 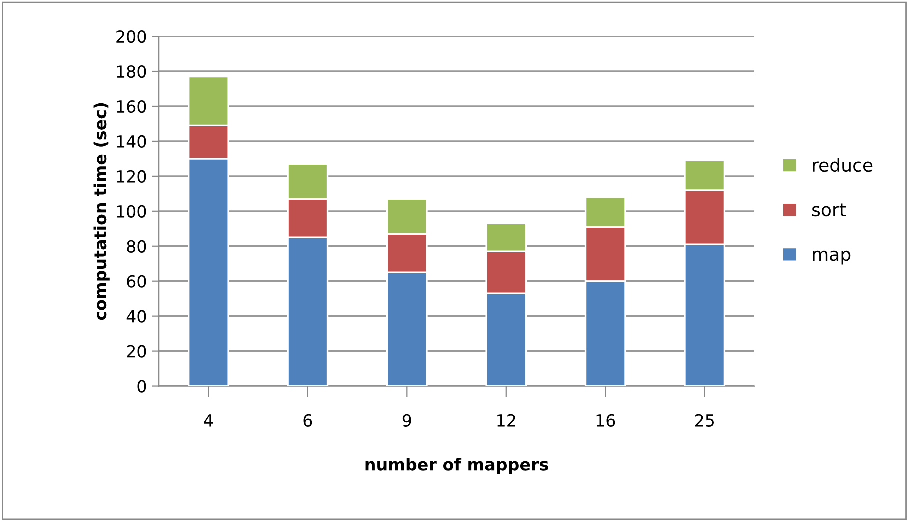 What do you see at coordinates (142, 386) in the screenshot?
I see `y-tick-label: 0` at bounding box center [142, 386].